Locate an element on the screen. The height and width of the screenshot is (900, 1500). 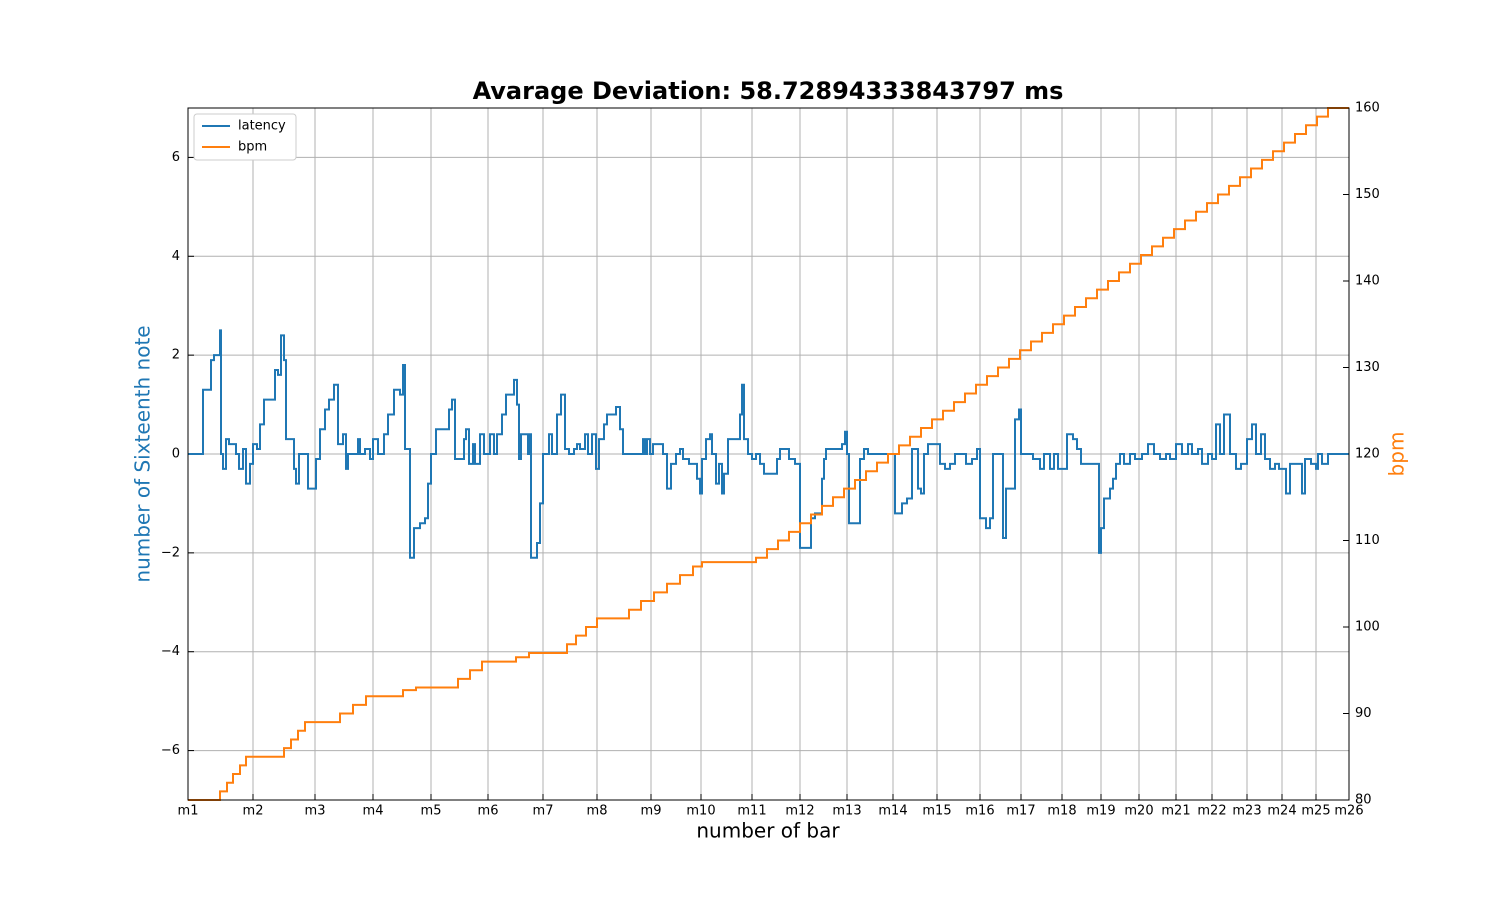
x-tick-label: m3 is located at coordinates (315, 811).